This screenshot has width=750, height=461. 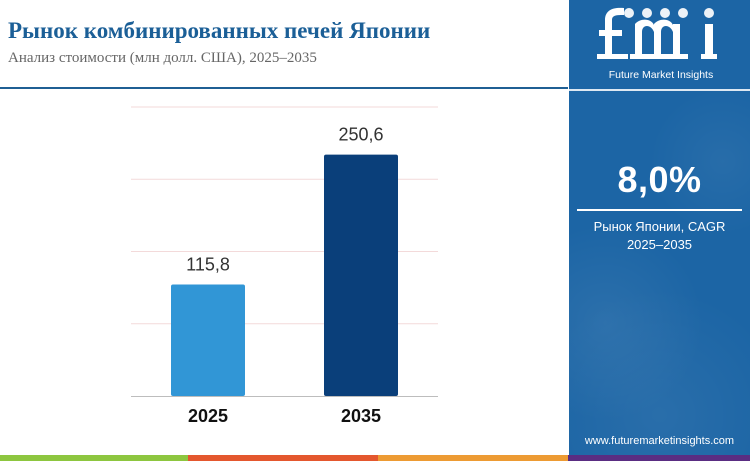 I want to click on logo-divider, so click(x=659, y=90).